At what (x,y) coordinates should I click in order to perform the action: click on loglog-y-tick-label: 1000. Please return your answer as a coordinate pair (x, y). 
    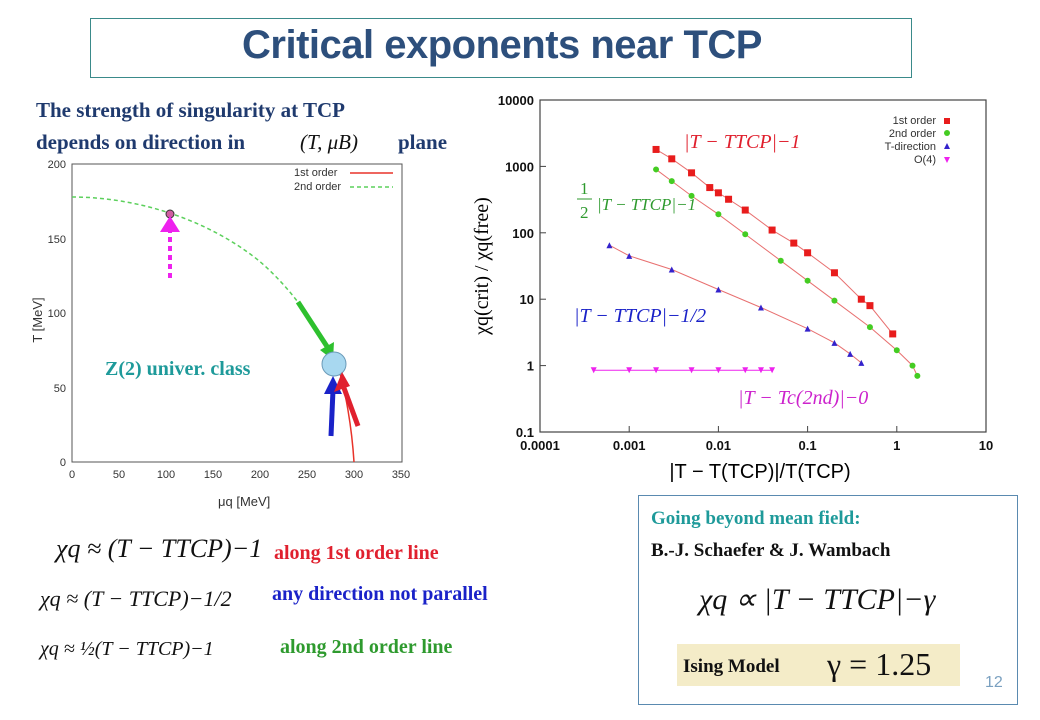
    Looking at the image, I should click on (519, 166).